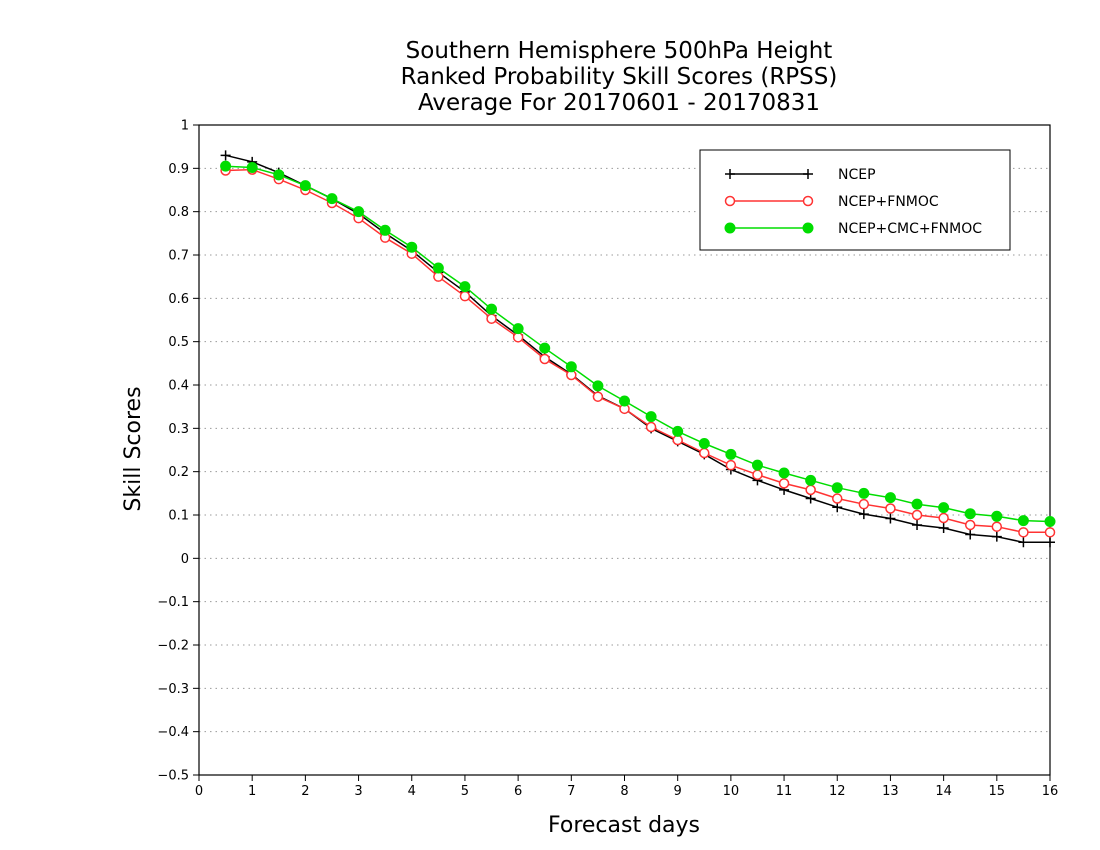 The image size is (1100, 850). I want to click on y-tick-label: 0.8, so click(178, 212).